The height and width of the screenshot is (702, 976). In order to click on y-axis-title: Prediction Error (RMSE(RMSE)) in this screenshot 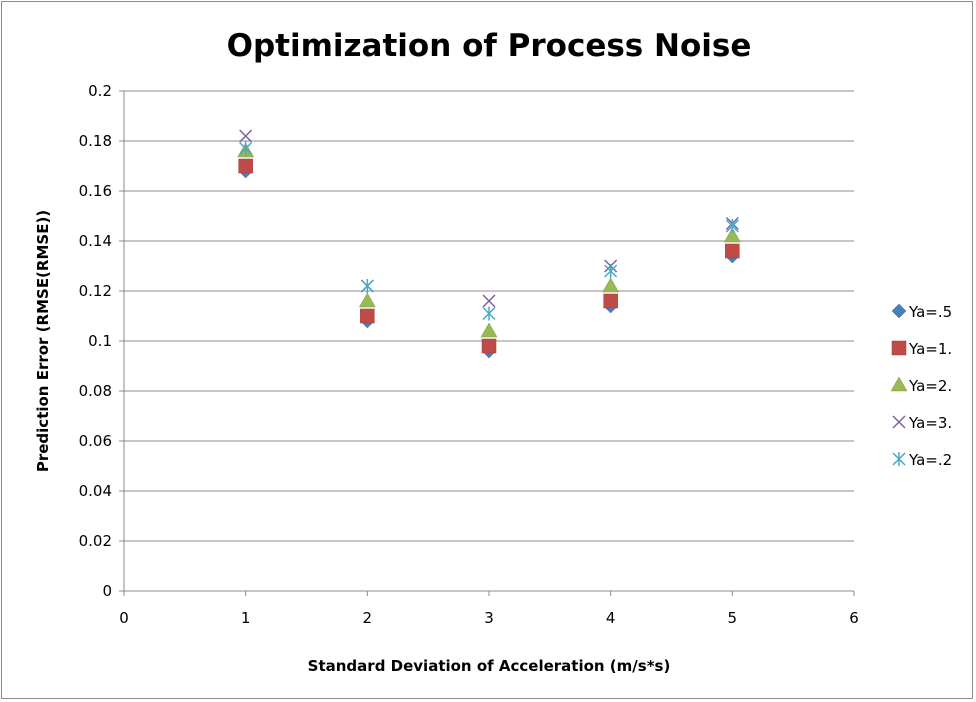, I will do `click(43, 341)`.